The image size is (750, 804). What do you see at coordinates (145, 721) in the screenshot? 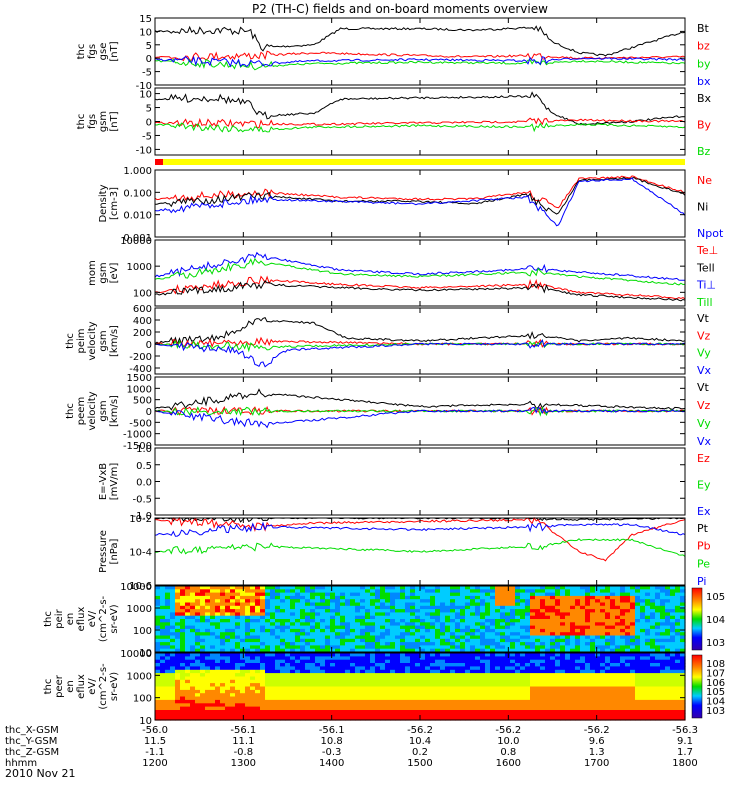
I see `y-tick-label: 10` at bounding box center [145, 721].